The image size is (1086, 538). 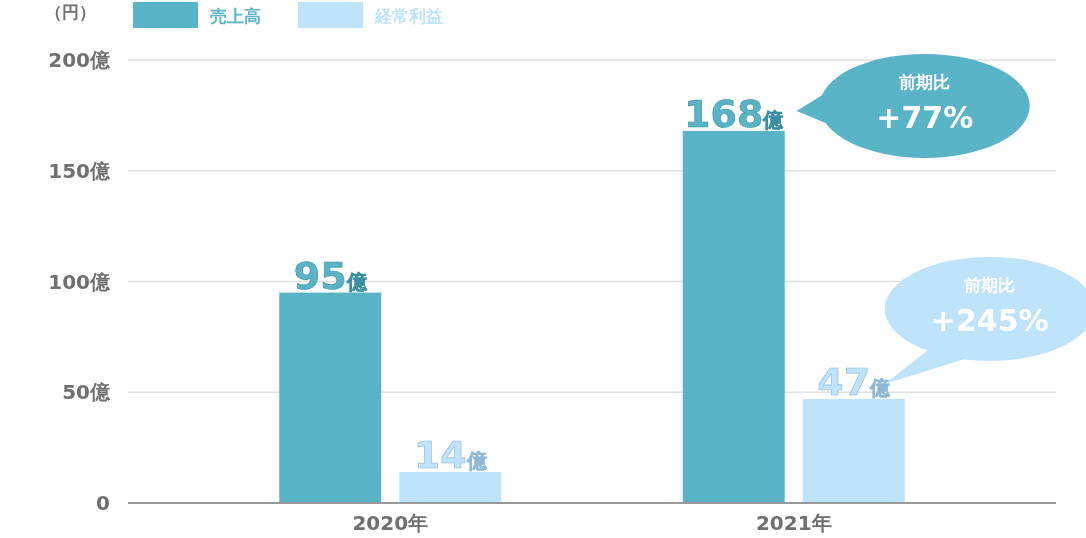 I want to click on annotation: 前期比 +77%, so click(x=925, y=103).